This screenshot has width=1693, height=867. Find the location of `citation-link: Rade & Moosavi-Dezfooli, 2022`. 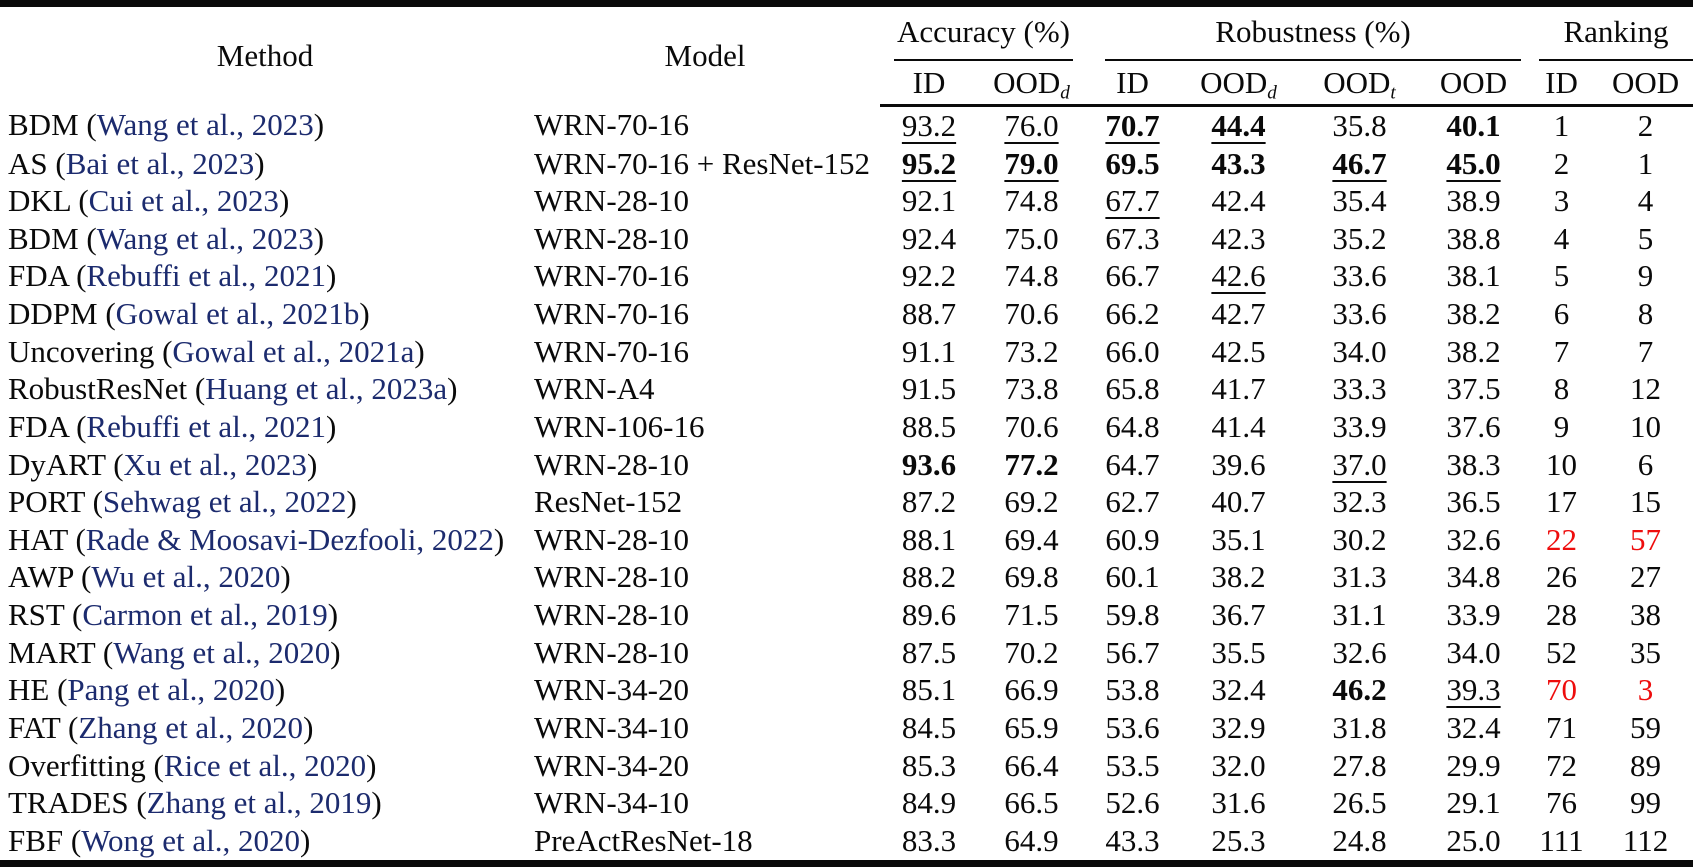

citation-link: Rade & Moosavi-Dezfooli, 2022 is located at coordinates (289, 539).